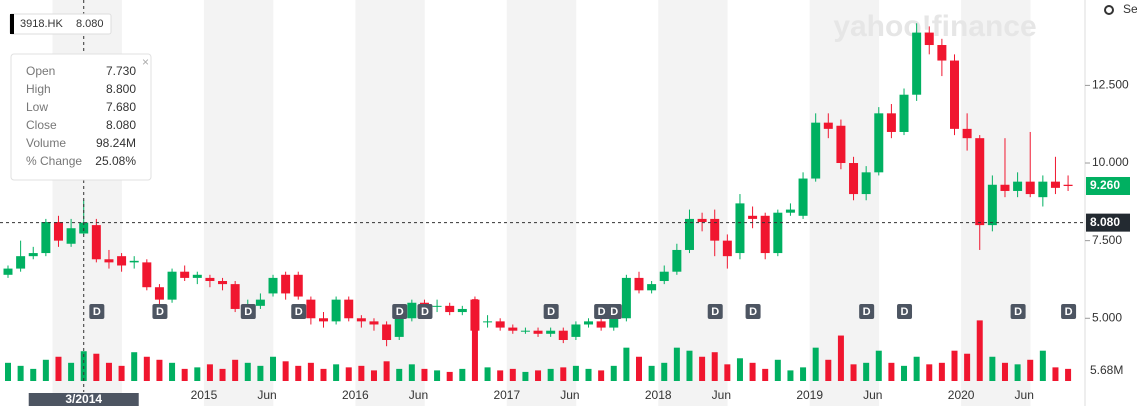 The height and width of the screenshot is (406, 1137). I want to click on tooltip-key: Open, so click(40, 71).